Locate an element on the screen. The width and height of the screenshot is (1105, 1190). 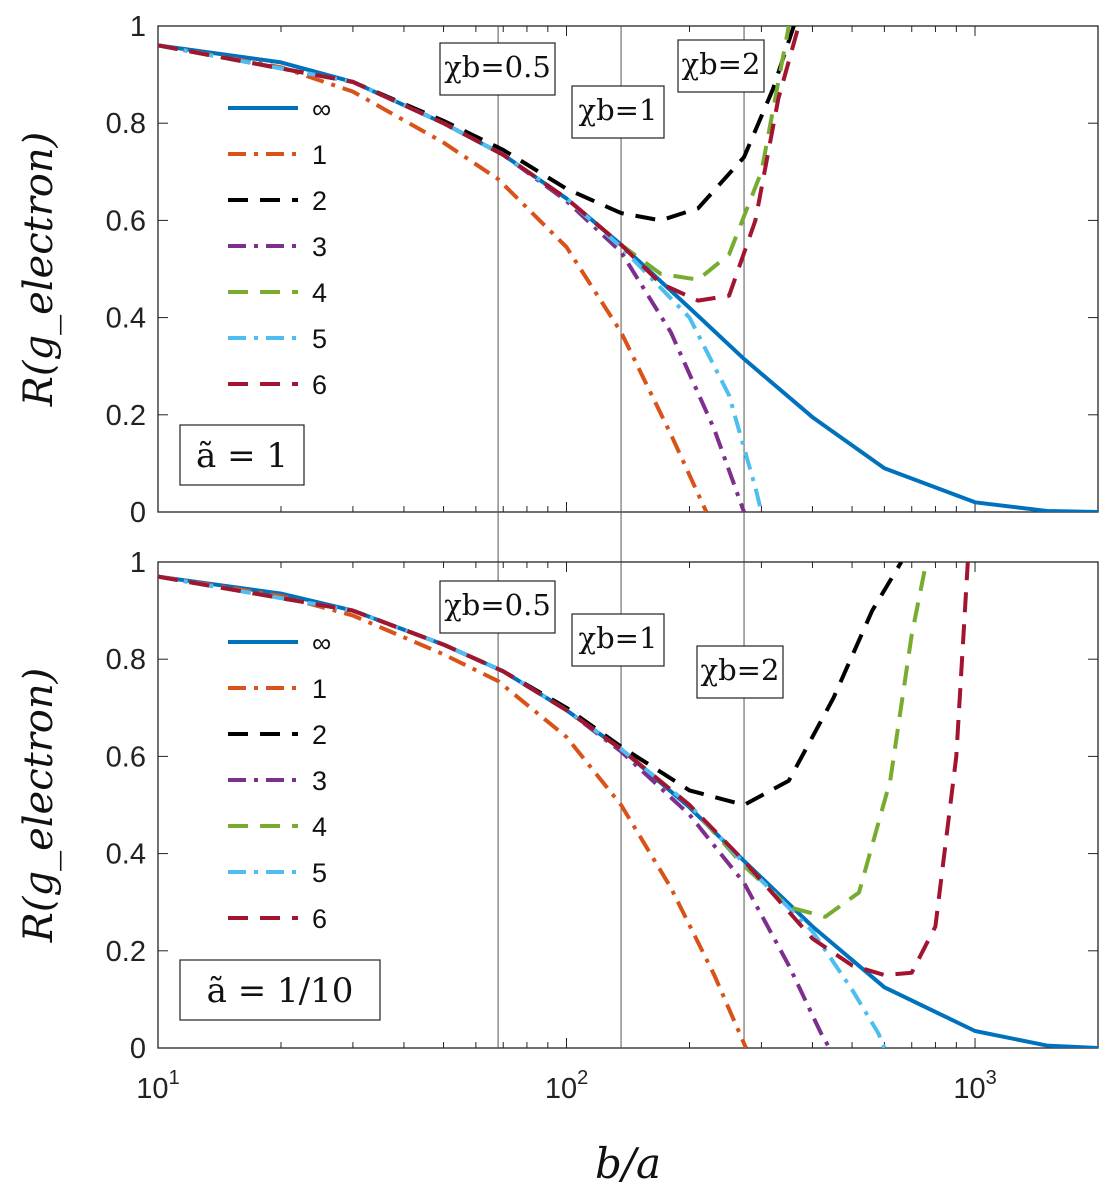
panel-label: ã = 1 is located at coordinates (242, 456).